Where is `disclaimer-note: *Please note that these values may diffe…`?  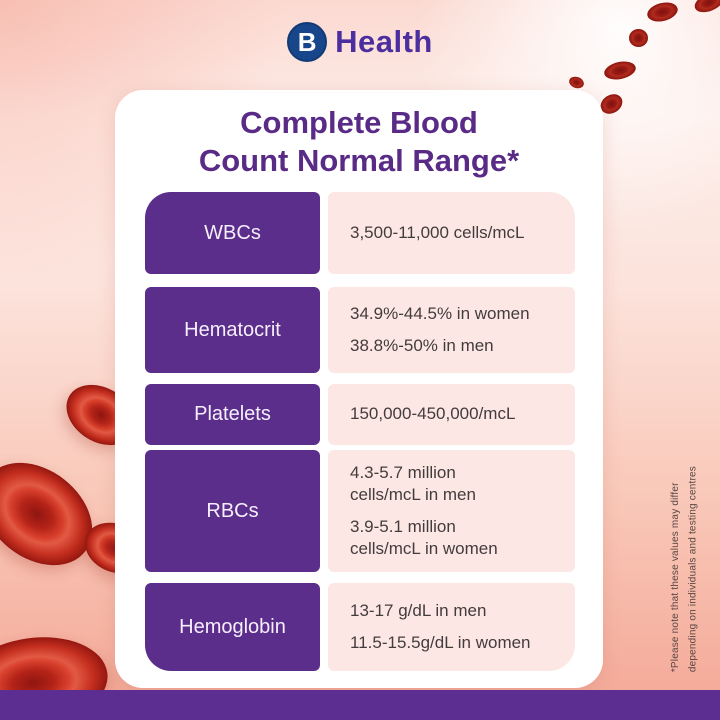 disclaimer-note: *Please note that these values may diffe… is located at coordinates (684, 568).